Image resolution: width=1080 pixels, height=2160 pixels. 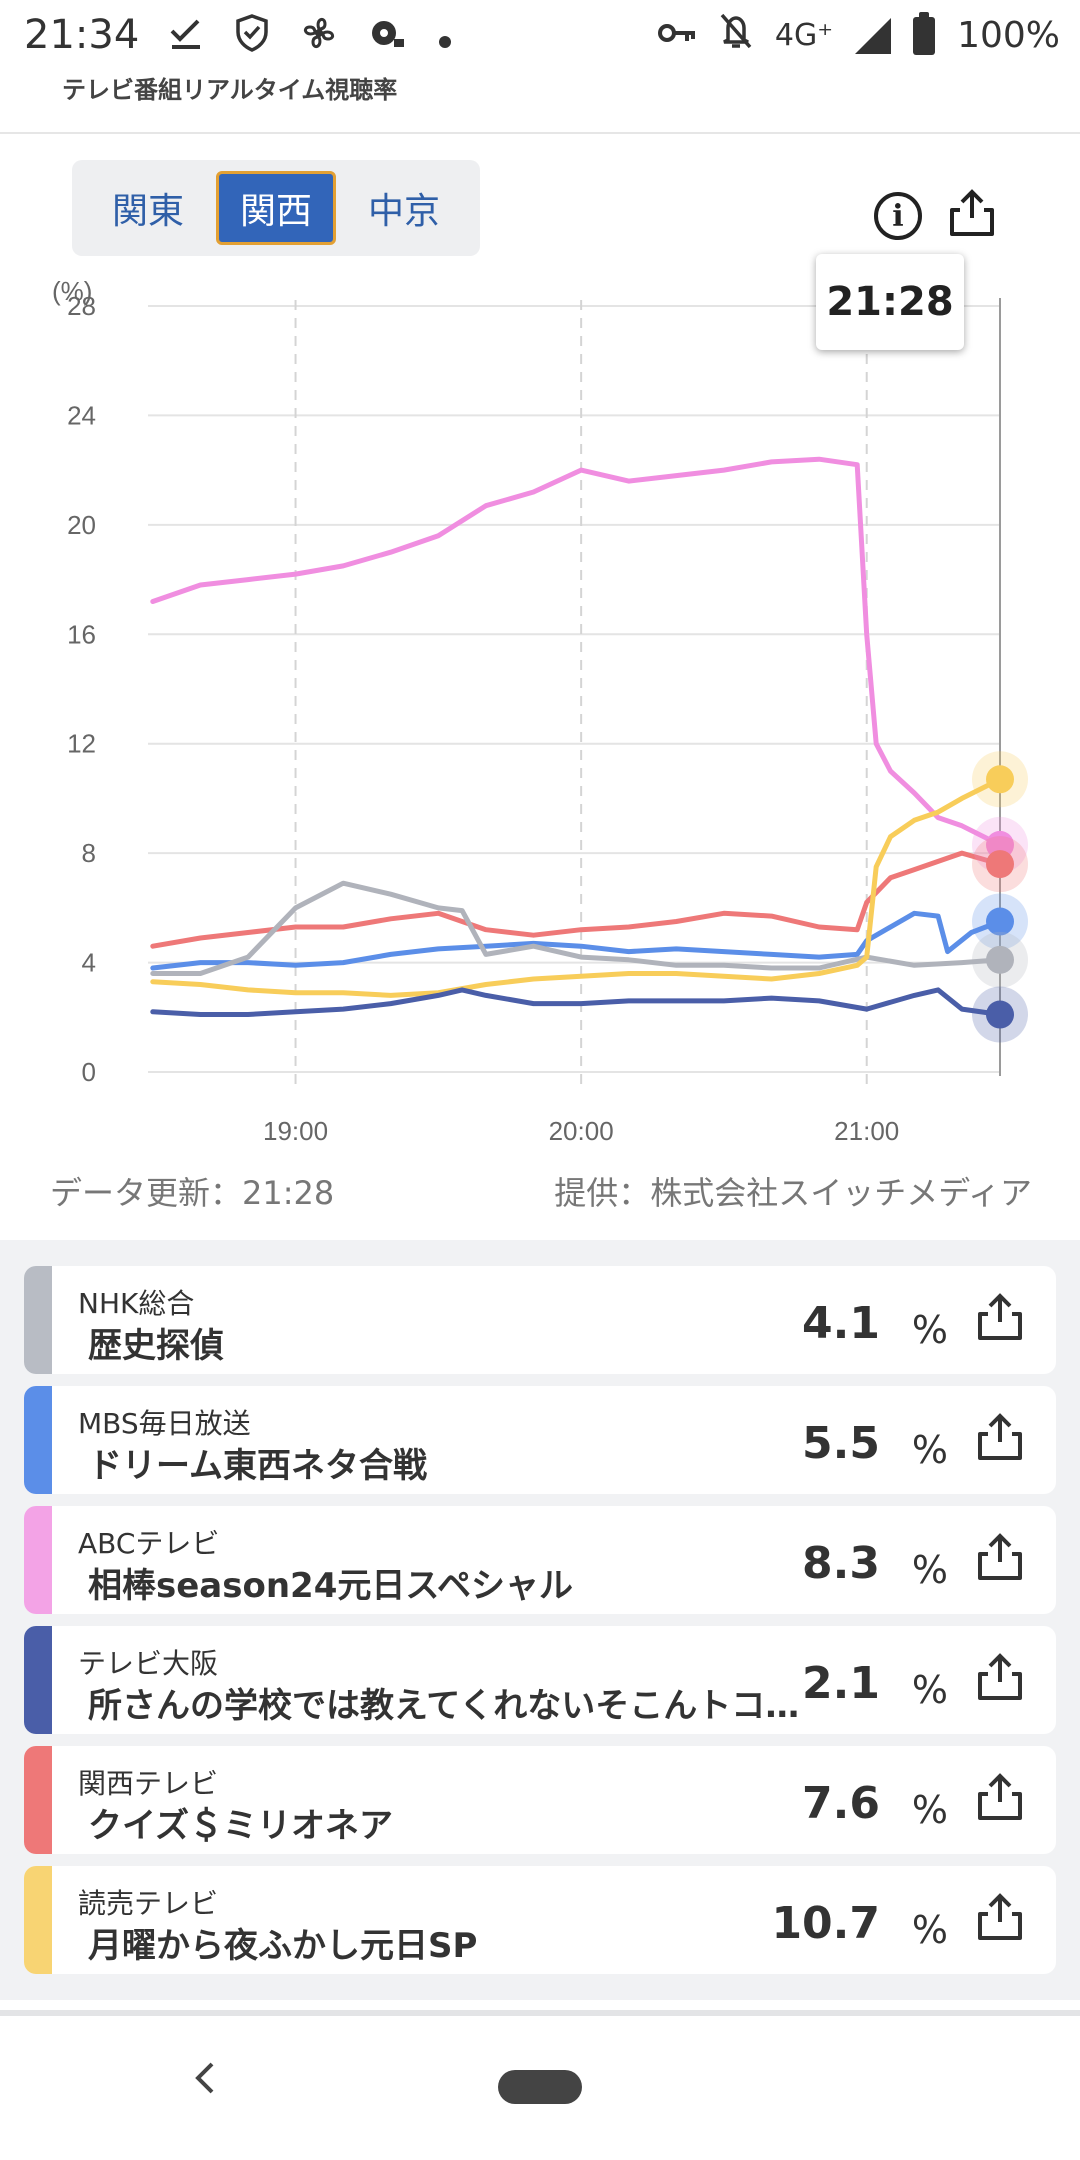 I want to click on rating-value: 10.7, so click(x=825, y=1923).